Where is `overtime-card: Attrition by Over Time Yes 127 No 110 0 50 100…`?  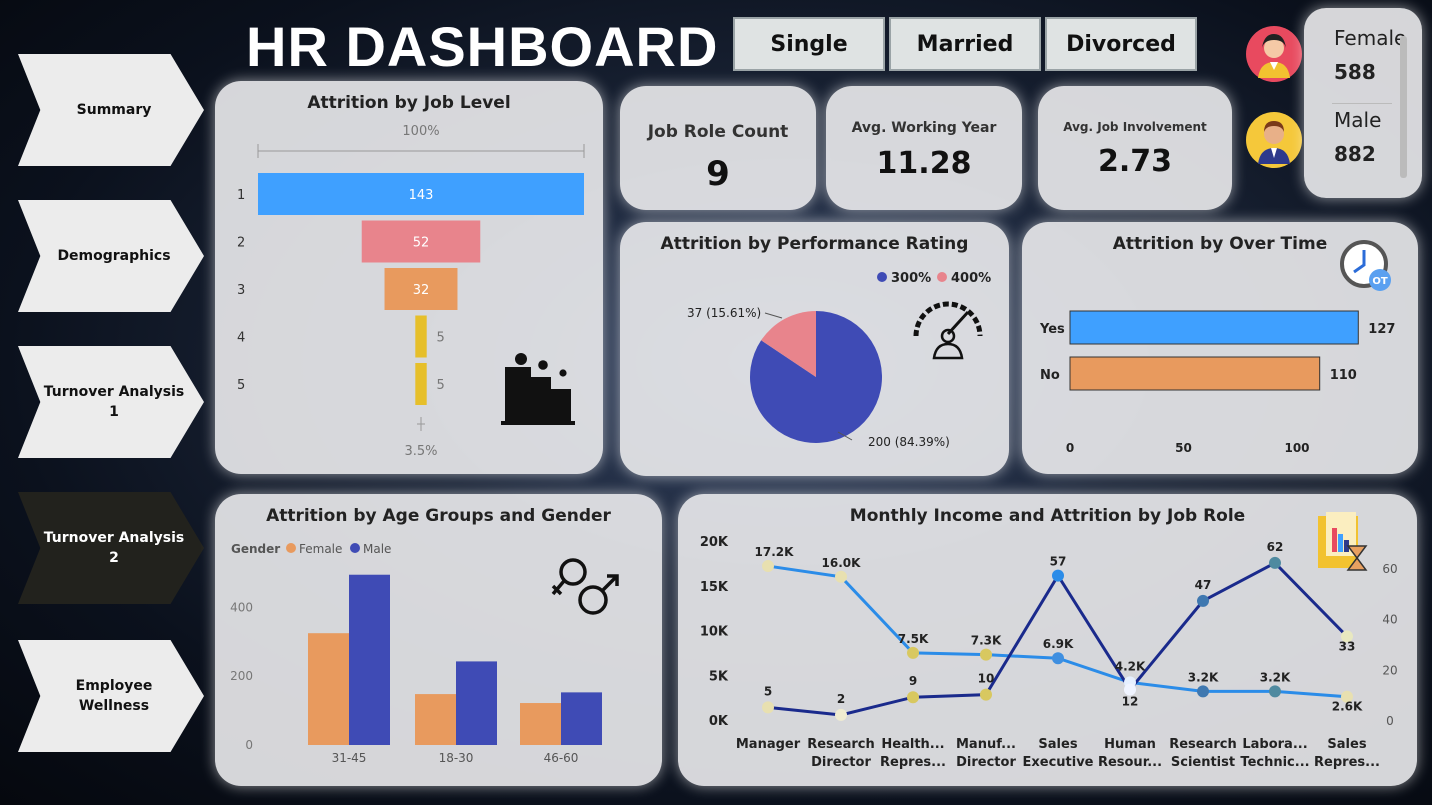 overtime-card: Attrition by Over Time Yes 127 No 110 0 50 100… is located at coordinates (1220, 348).